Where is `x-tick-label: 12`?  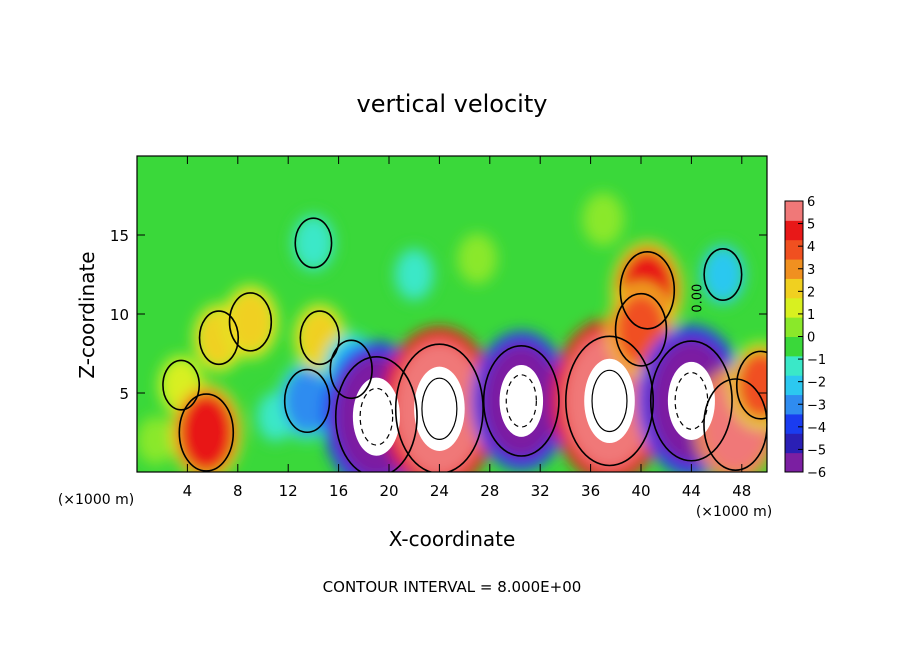
x-tick-label: 12 is located at coordinates (288, 491).